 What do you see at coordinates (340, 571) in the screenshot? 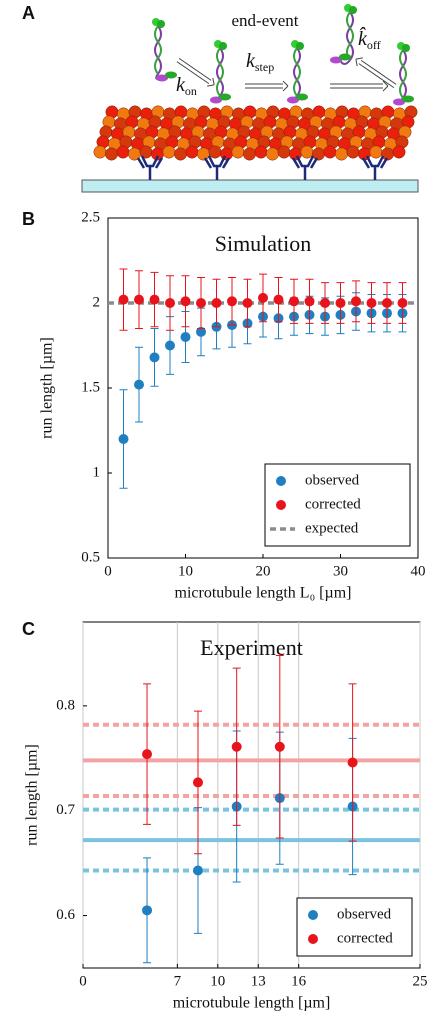
I see `x-tick-label: 30` at bounding box center [340, 571].